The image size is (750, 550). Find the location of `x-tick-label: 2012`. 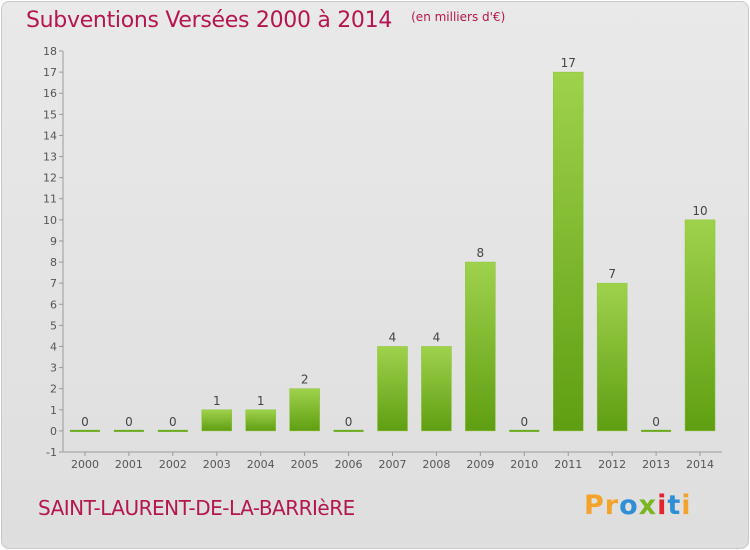

x-tick-label: 2012 is located at coordinates (612, 464).